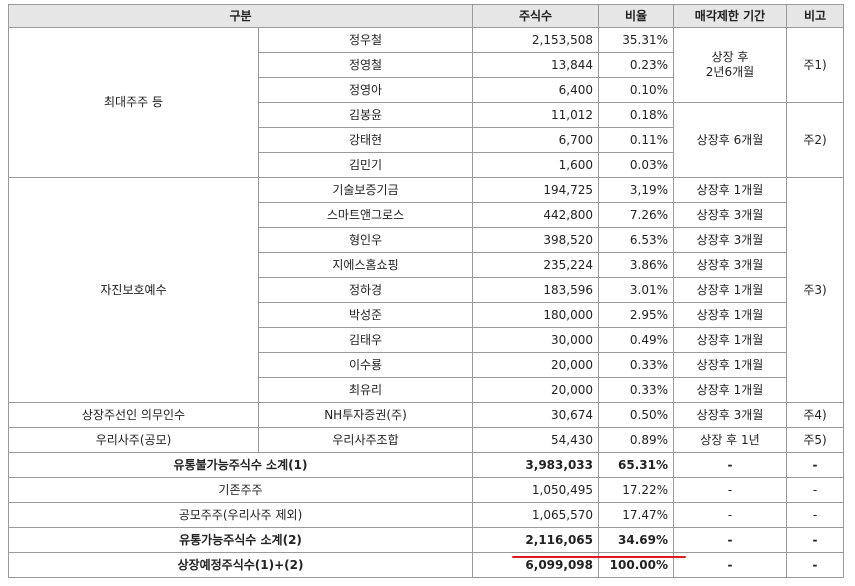  What do you see at coordinates (535, 265) in the screenshot?
I see `shares: 235,224` at bounding box center [535, 265].